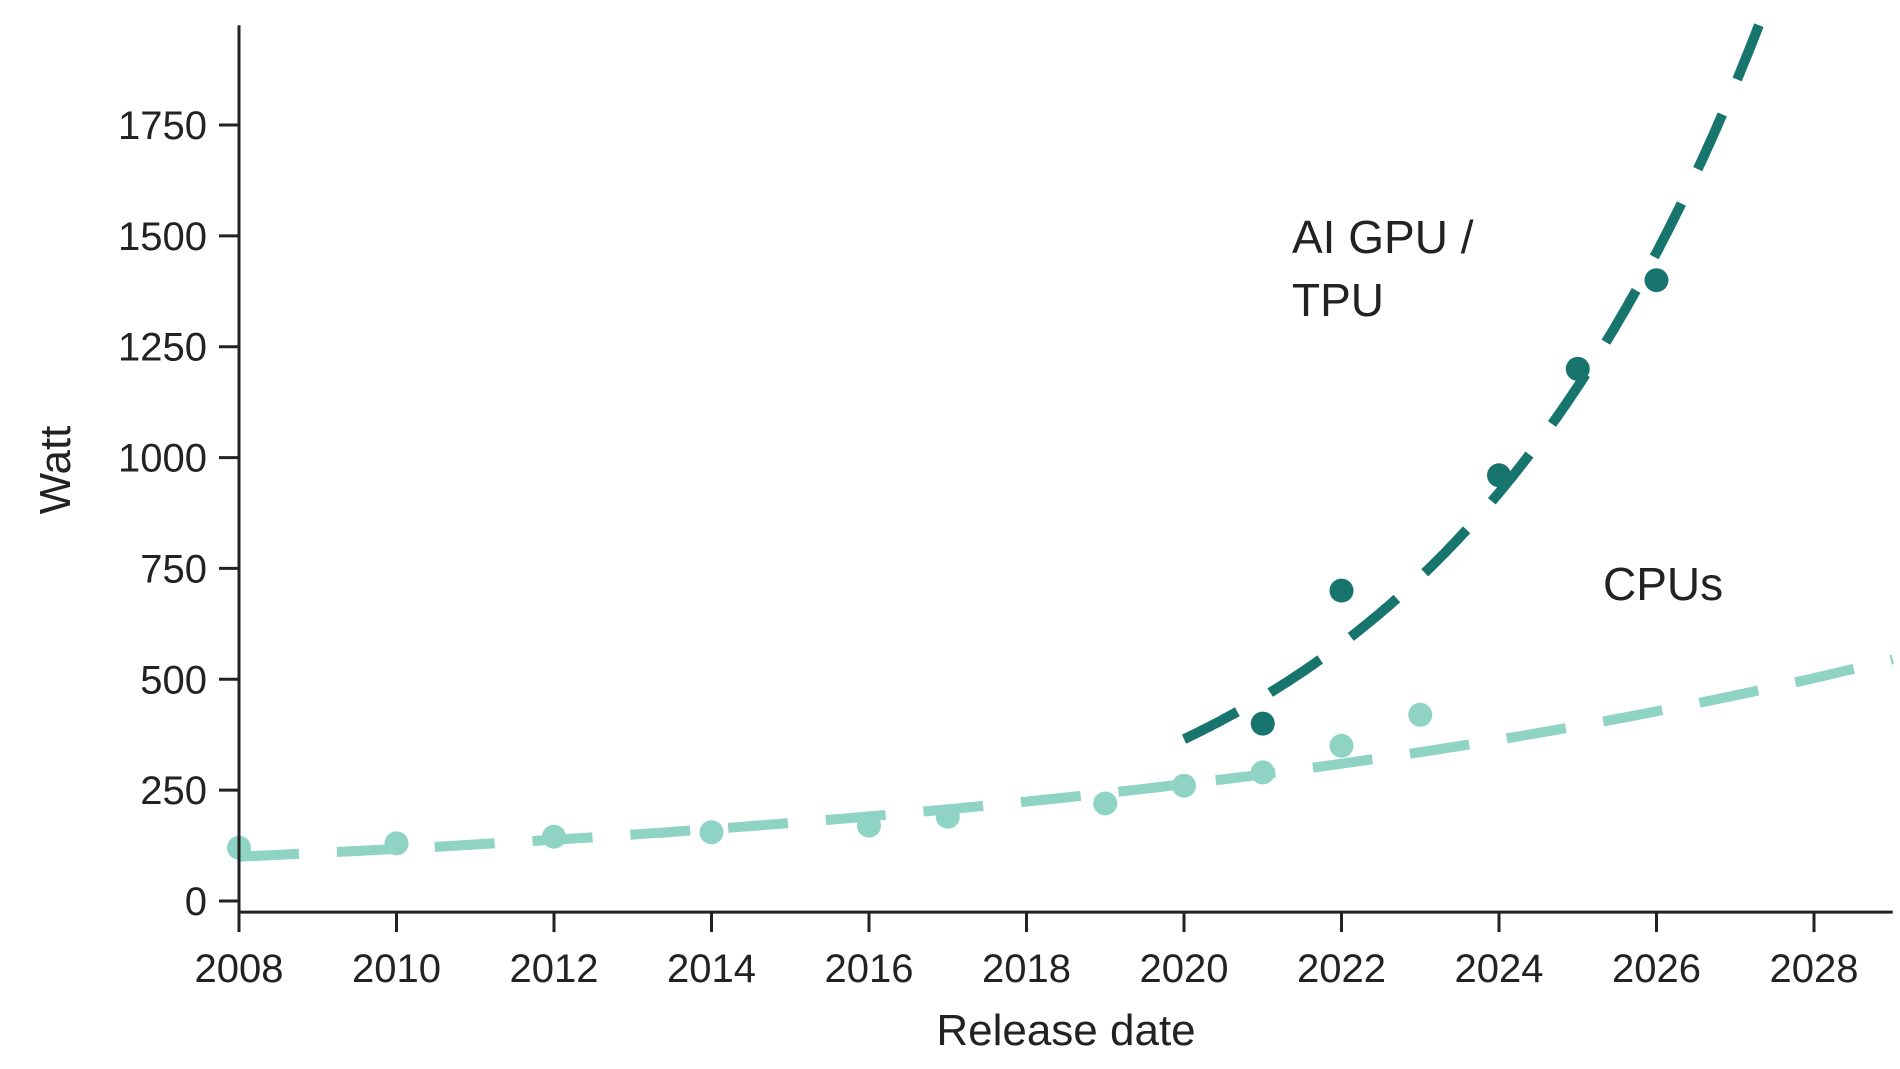  I want to click on x-tick-label: 2024, so click(1499, 969).